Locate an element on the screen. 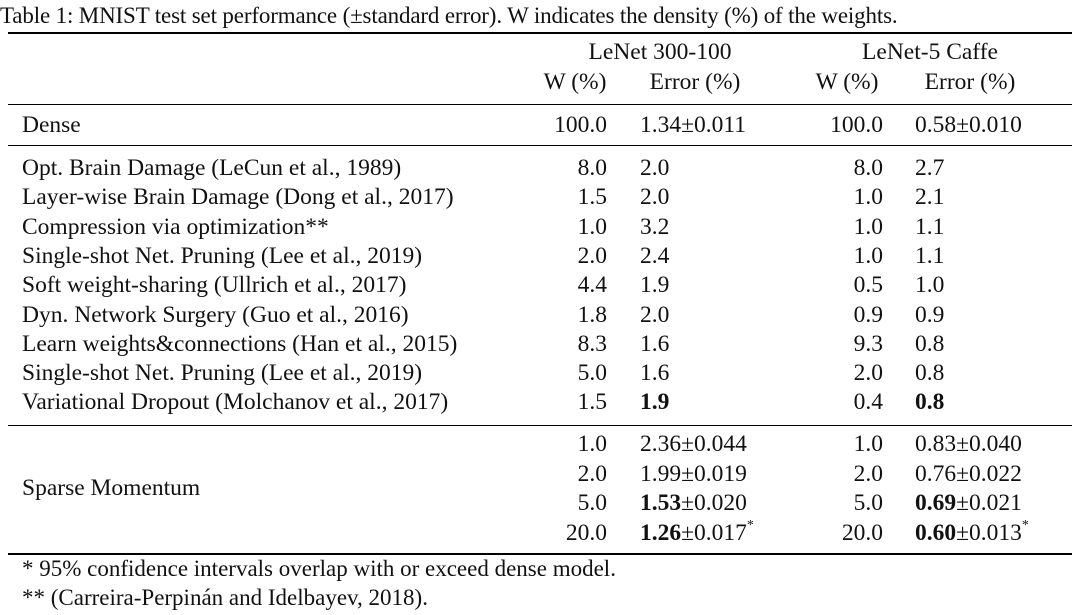  sparse-e2-value: 0.69 is located at coordinates (936, 503).